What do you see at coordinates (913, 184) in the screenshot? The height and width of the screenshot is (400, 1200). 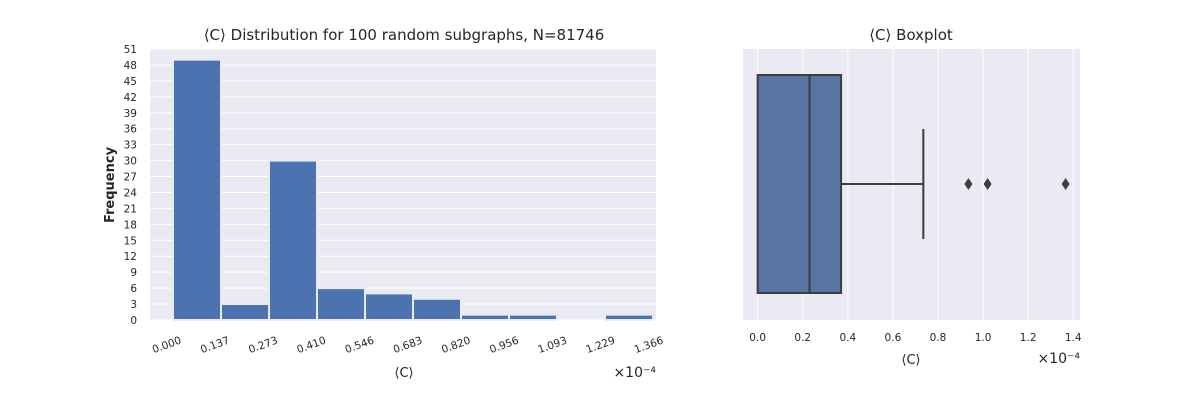 I see `boxplot-elements` at bounding box center [913, 184].